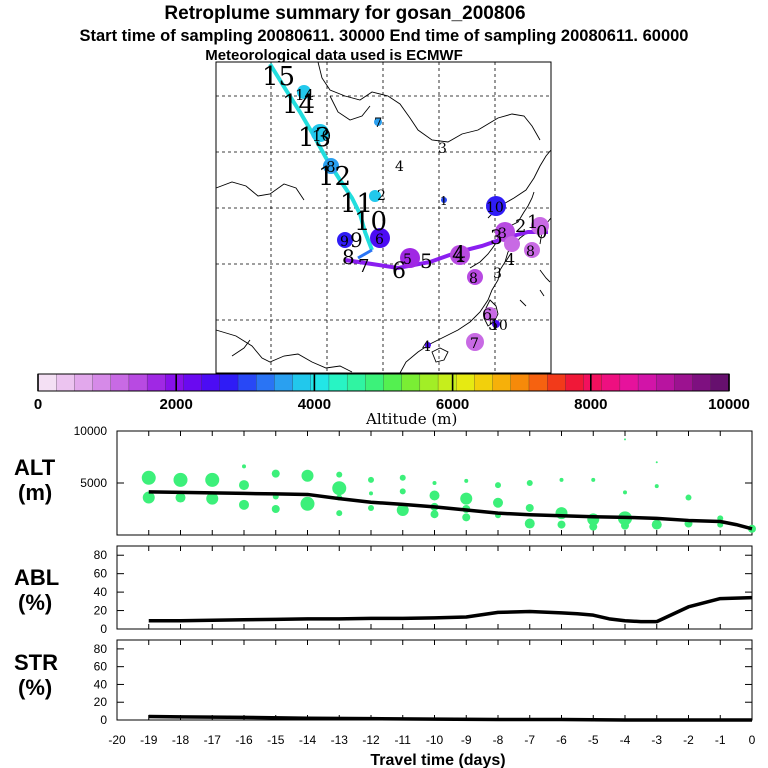 Image resolution: width=768 pixels, height=768 pixels. I want to click on x-tick-label: -15, so click(276, 740).